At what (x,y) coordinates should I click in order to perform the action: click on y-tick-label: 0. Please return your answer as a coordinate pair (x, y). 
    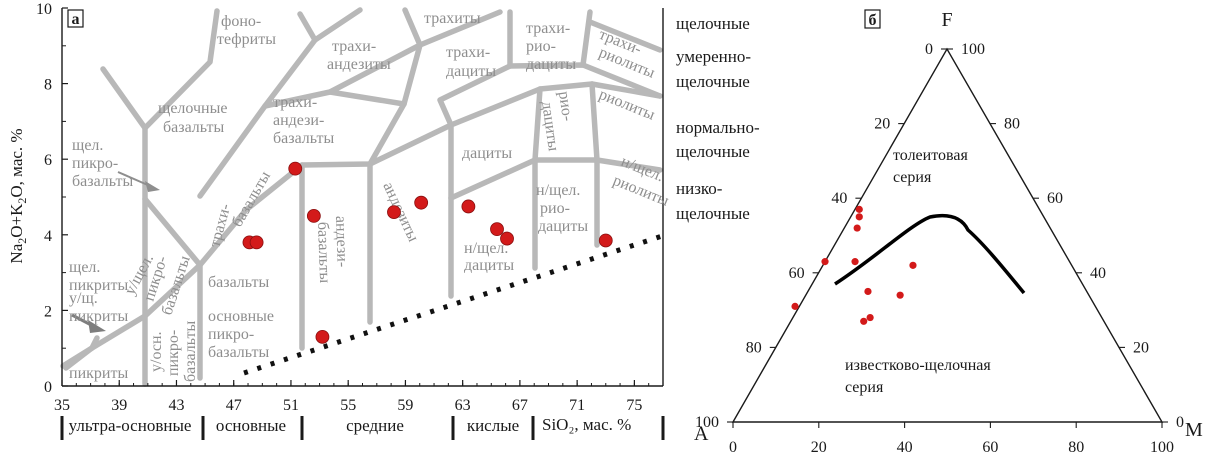
    Looking at the image, I should click on (48, 387).